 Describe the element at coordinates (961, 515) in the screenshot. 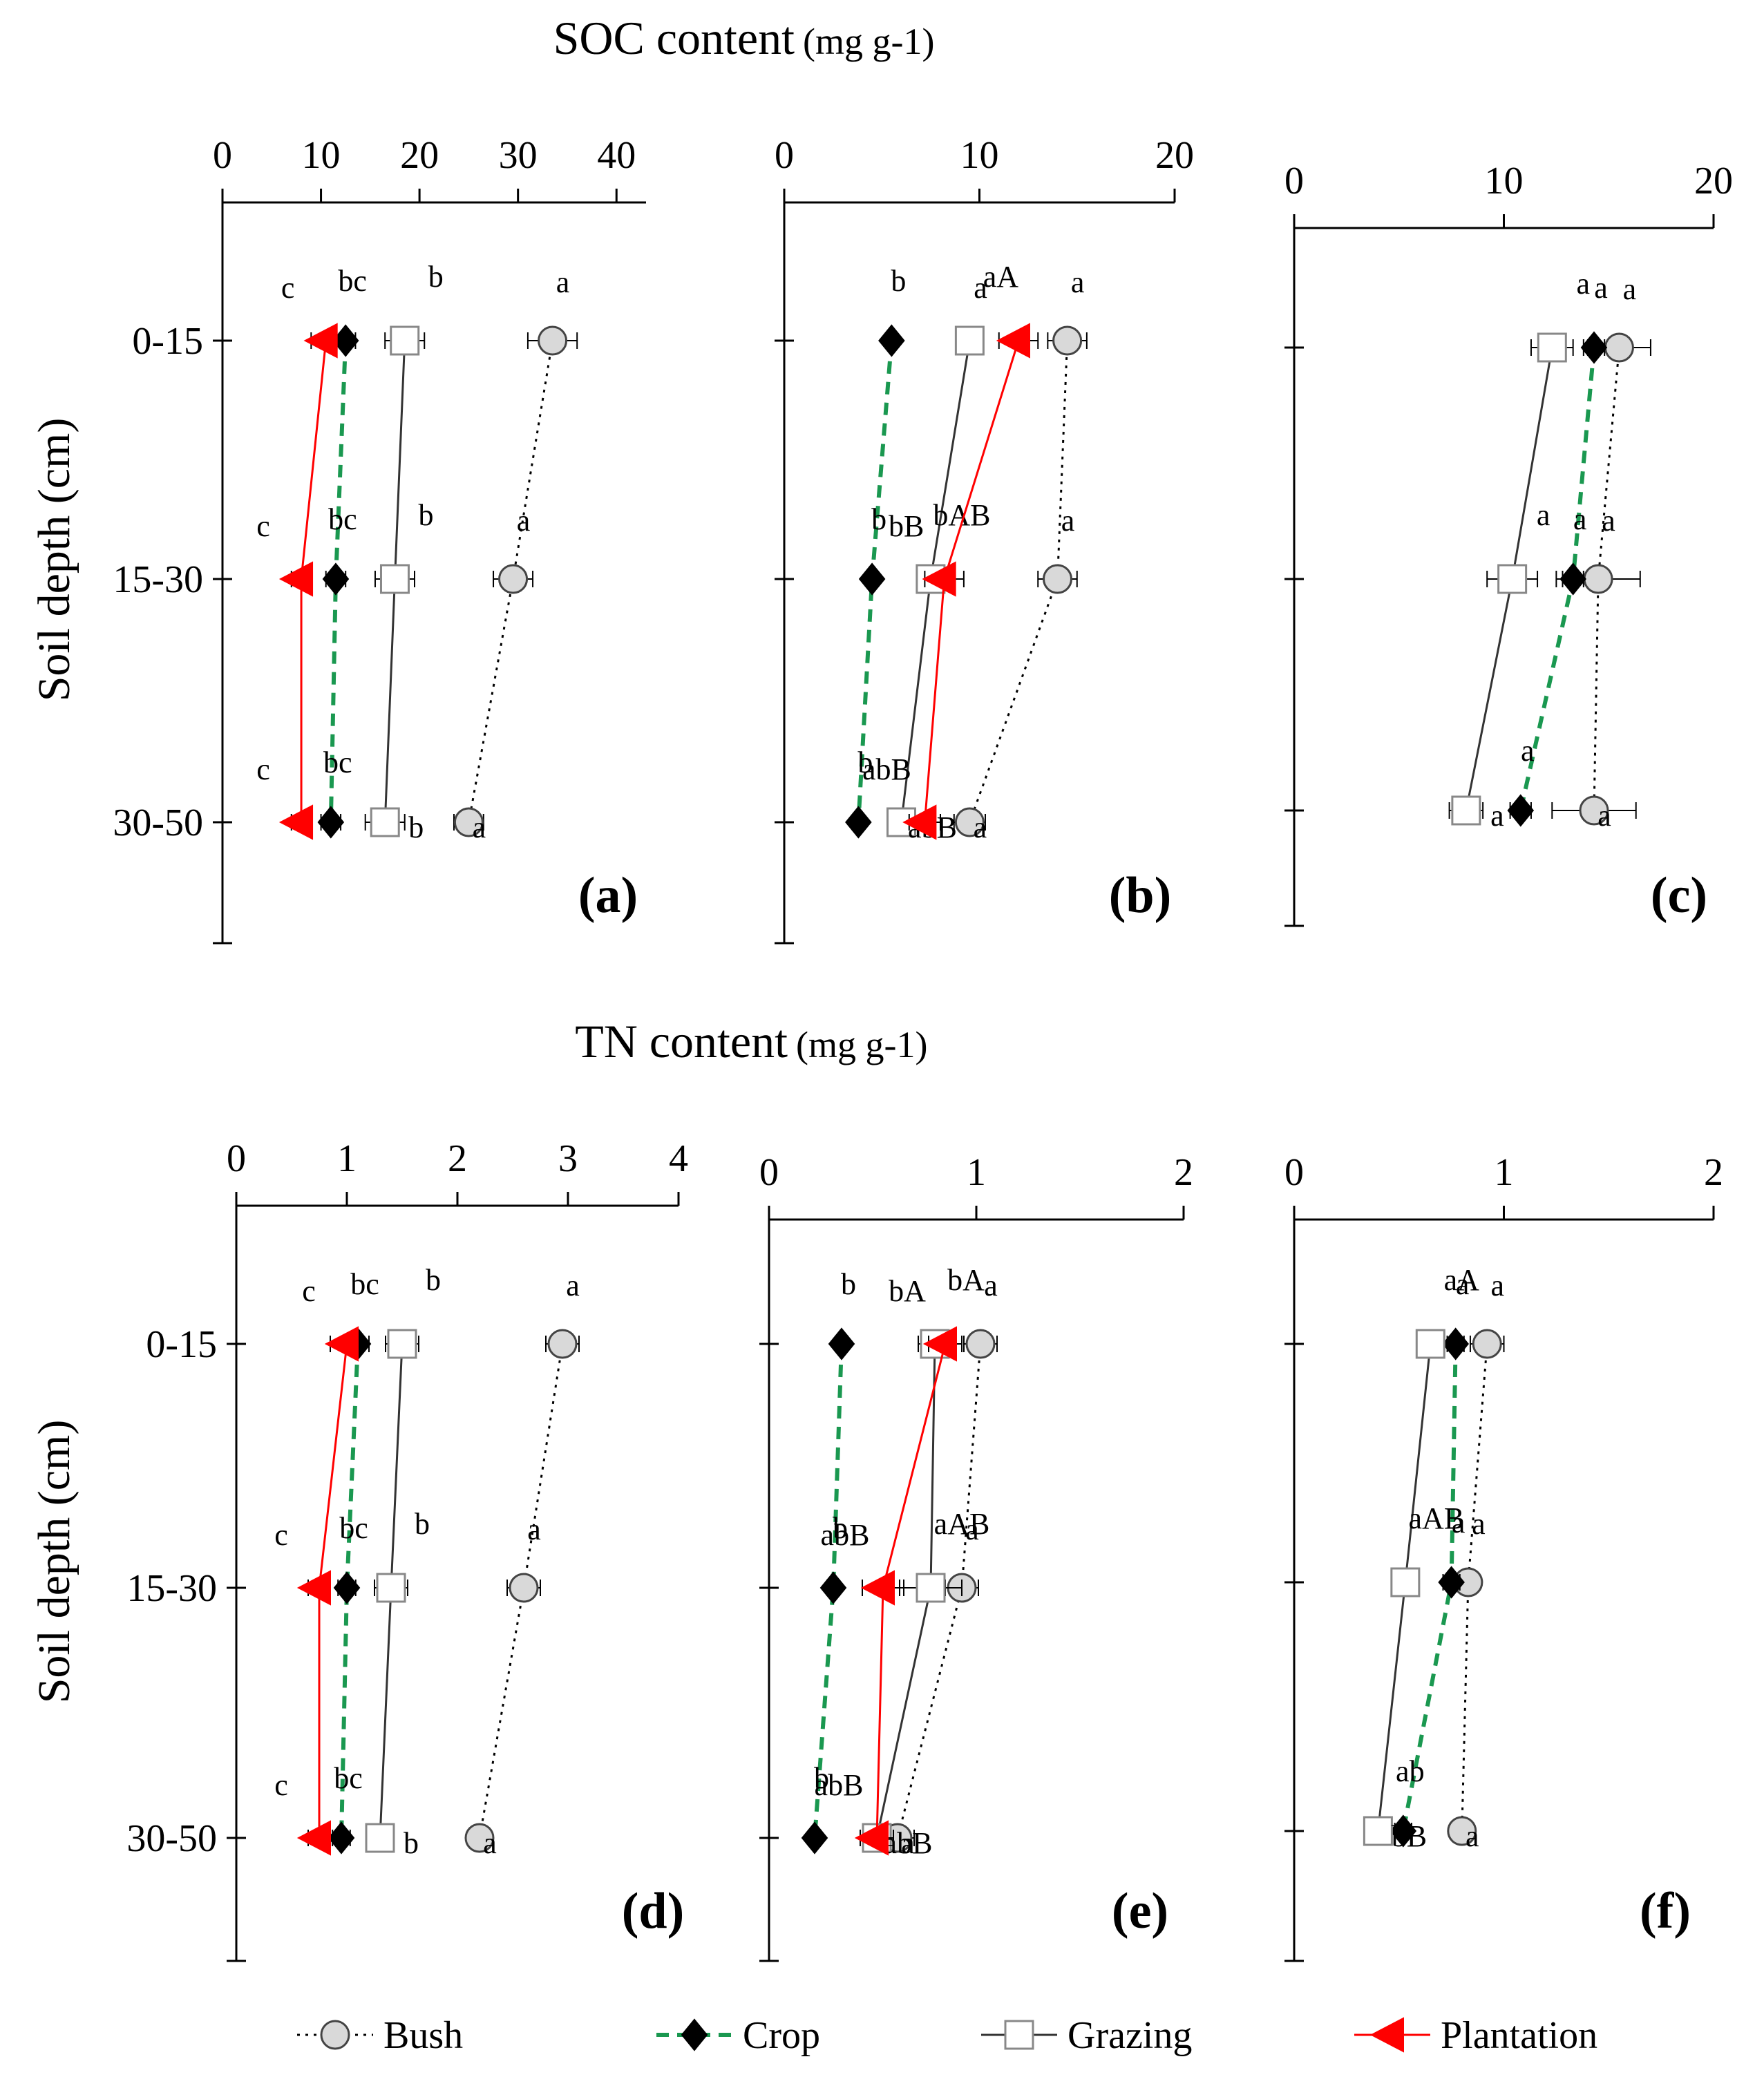

I see `significance-letter: bAB` at that location.